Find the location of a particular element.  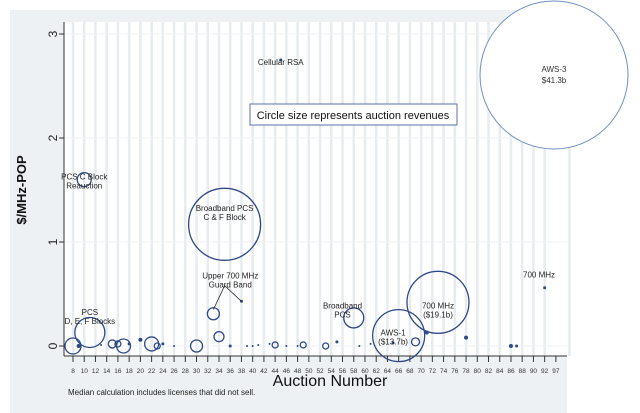

annotation-label: AWS-1 ($13.7b) is located at coordinates (393, 338).